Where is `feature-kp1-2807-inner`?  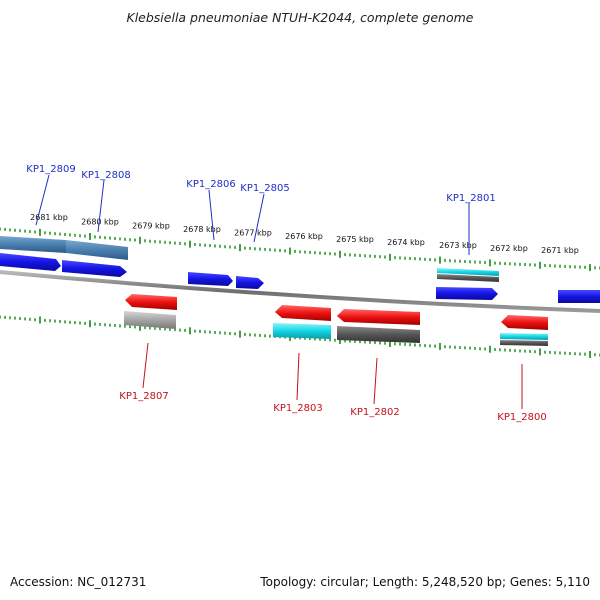 feature-kp1-2807-inner is located at coordinates (150, 320).